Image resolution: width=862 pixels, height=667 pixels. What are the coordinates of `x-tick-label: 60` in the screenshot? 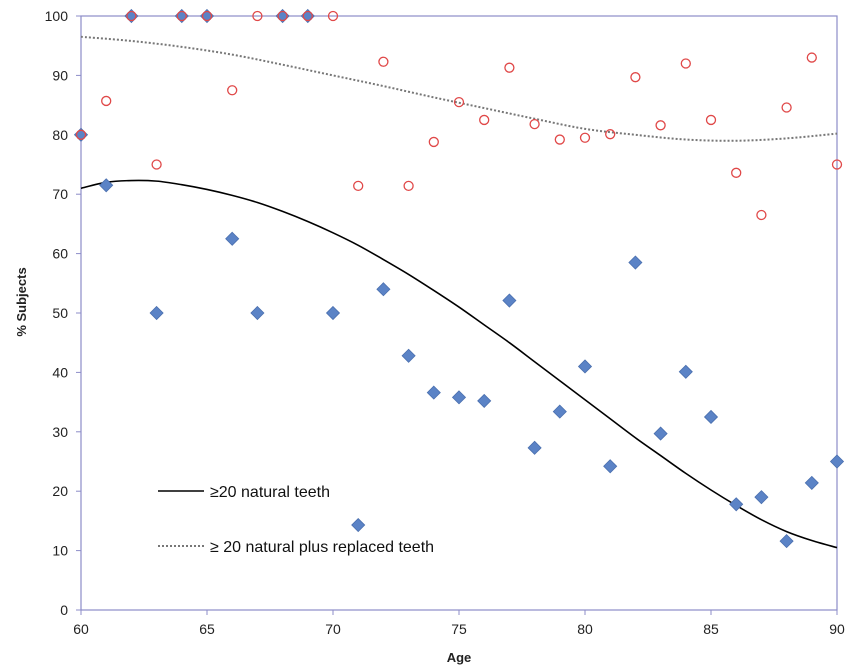 It's located at (81, 629).